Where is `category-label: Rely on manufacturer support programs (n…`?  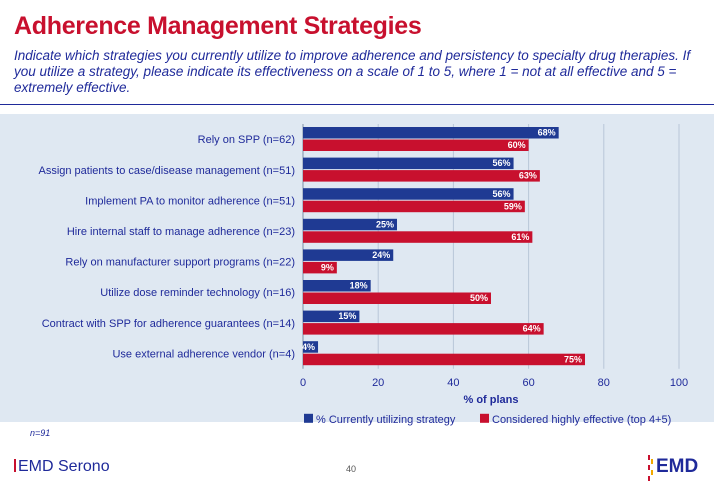
category-label: Rely on manufacturer support programs (n… is located at coordinates (180, 263).